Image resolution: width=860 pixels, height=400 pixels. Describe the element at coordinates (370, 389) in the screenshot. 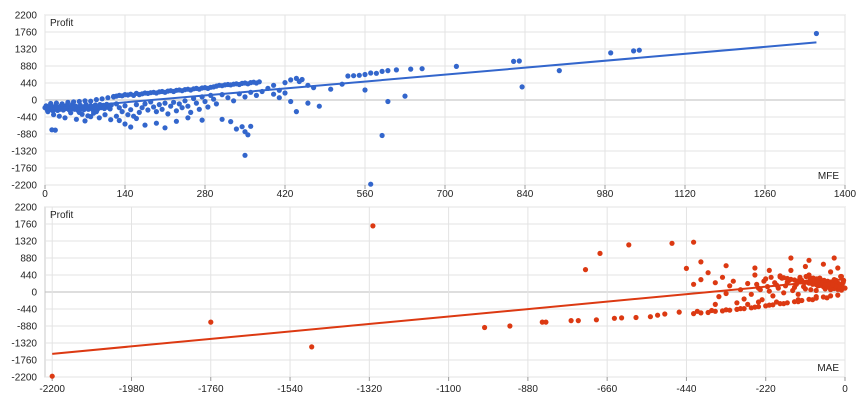

I see `x-tick-label: -1320` at that location.